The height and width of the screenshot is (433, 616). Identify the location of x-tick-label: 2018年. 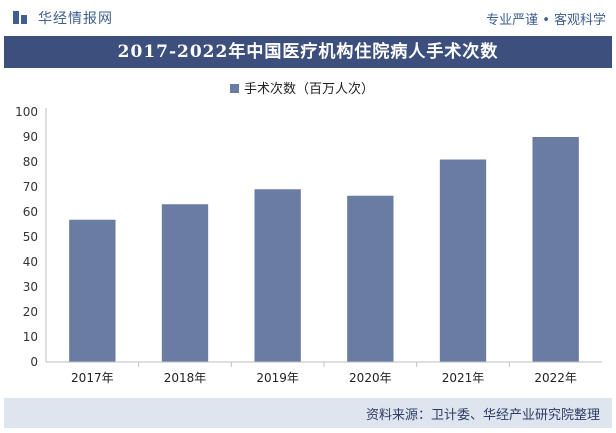
(185, 378).